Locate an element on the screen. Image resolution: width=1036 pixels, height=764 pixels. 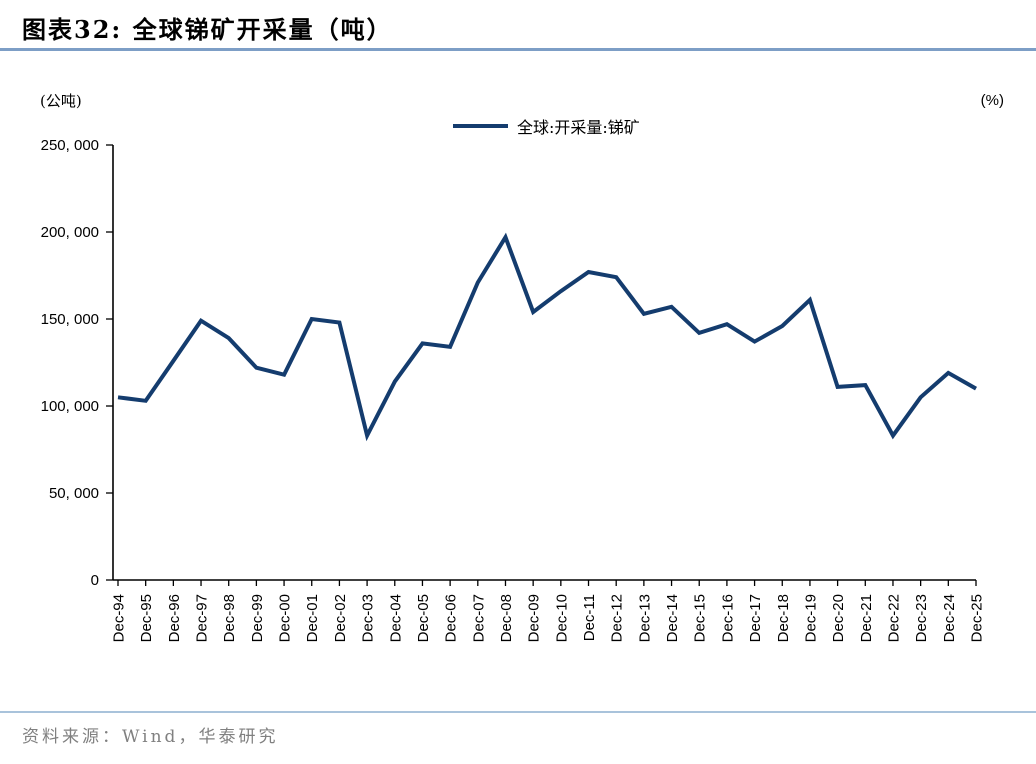
y-tick-label: 250, 000 is located at coordinates (70, 145).